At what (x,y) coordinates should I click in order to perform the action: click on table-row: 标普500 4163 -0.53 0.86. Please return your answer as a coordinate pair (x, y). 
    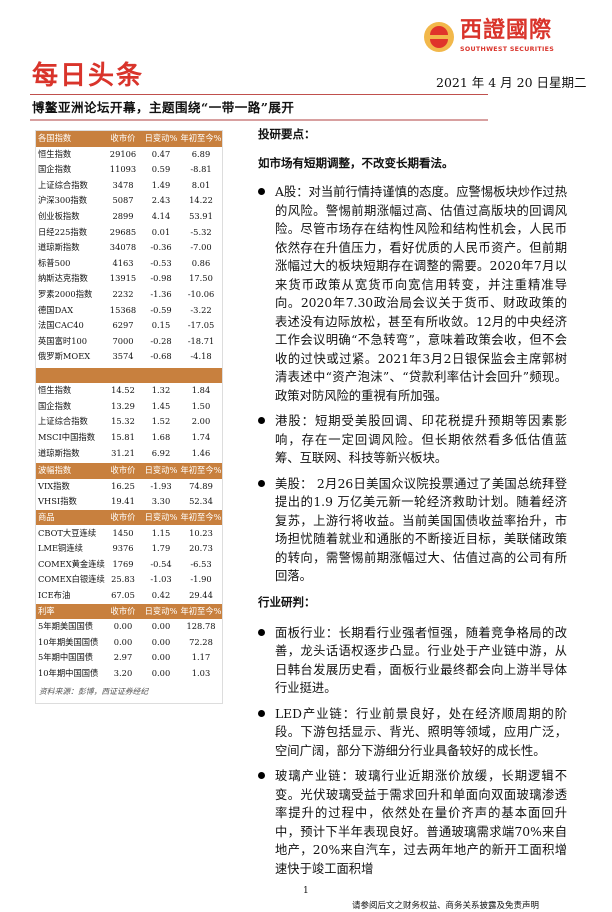
    Looking at the image, I should click on (129, 264).